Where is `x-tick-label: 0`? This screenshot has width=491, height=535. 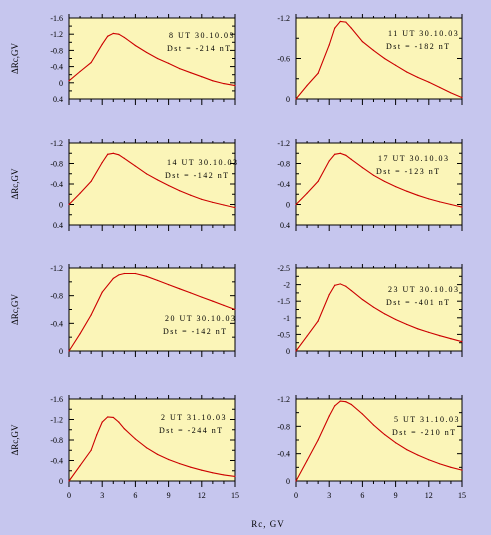
x-tick-label: 0 is located at coordinates (69, 495).